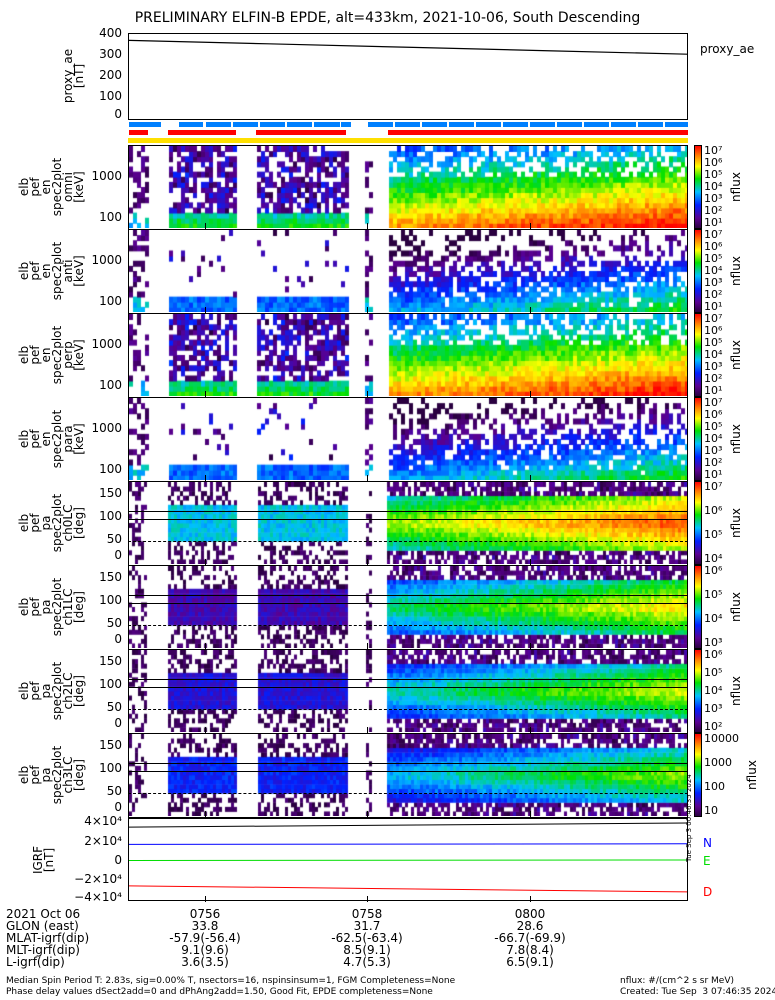  What do you see at coordinates (408, 47) in the screenshot?
I see `proxy-ae-plot` at bounding box center [408, 47].